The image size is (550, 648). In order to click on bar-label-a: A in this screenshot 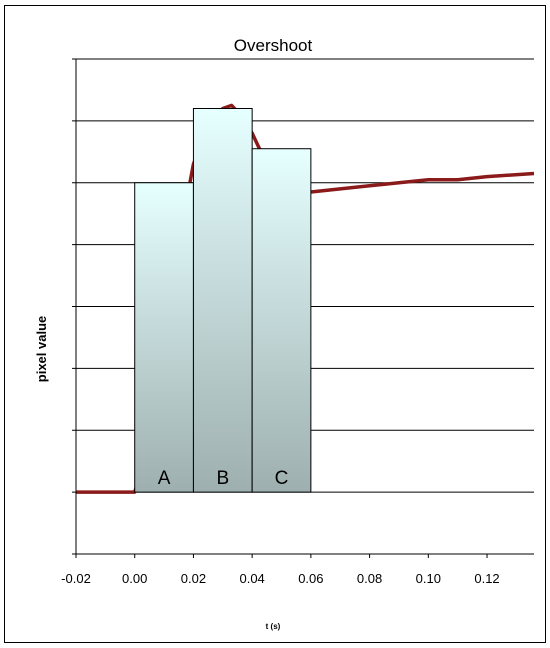, I will do `click(164, 478)`.